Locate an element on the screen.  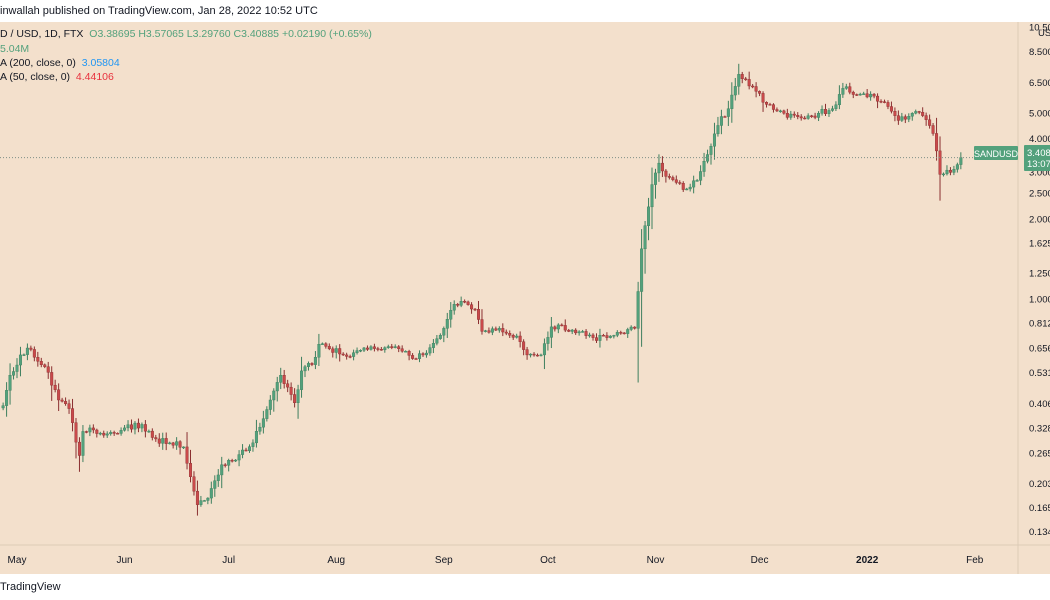
price-scale-currency: US is located at coordinates (1044, 33).